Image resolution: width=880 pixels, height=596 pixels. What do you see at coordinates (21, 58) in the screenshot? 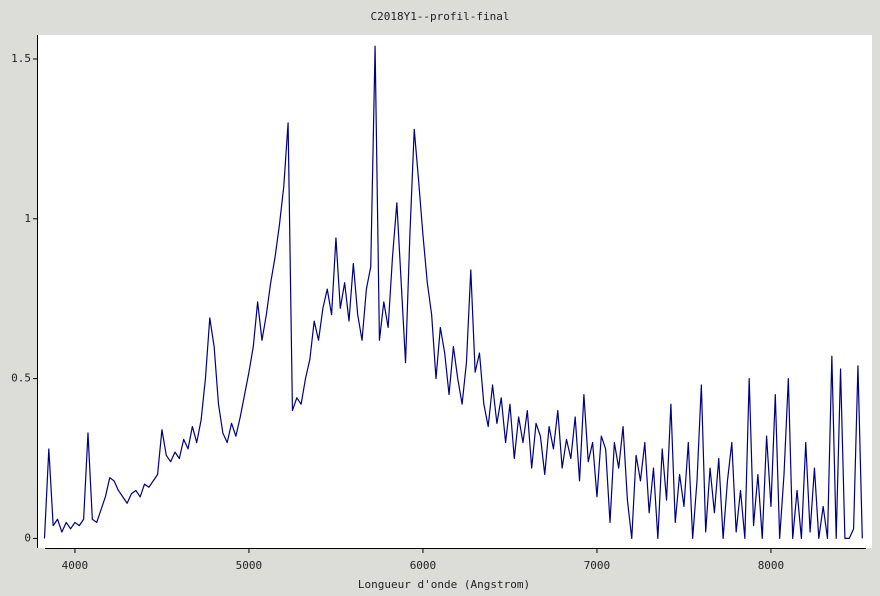
I see `y-tick-label: 1.5` at bounding box center [21, 58].